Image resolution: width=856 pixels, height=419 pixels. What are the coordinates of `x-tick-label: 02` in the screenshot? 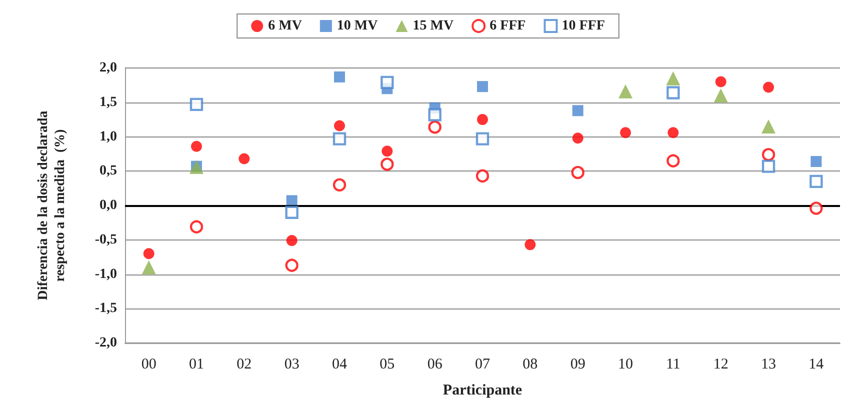 It's located at (244, 364).